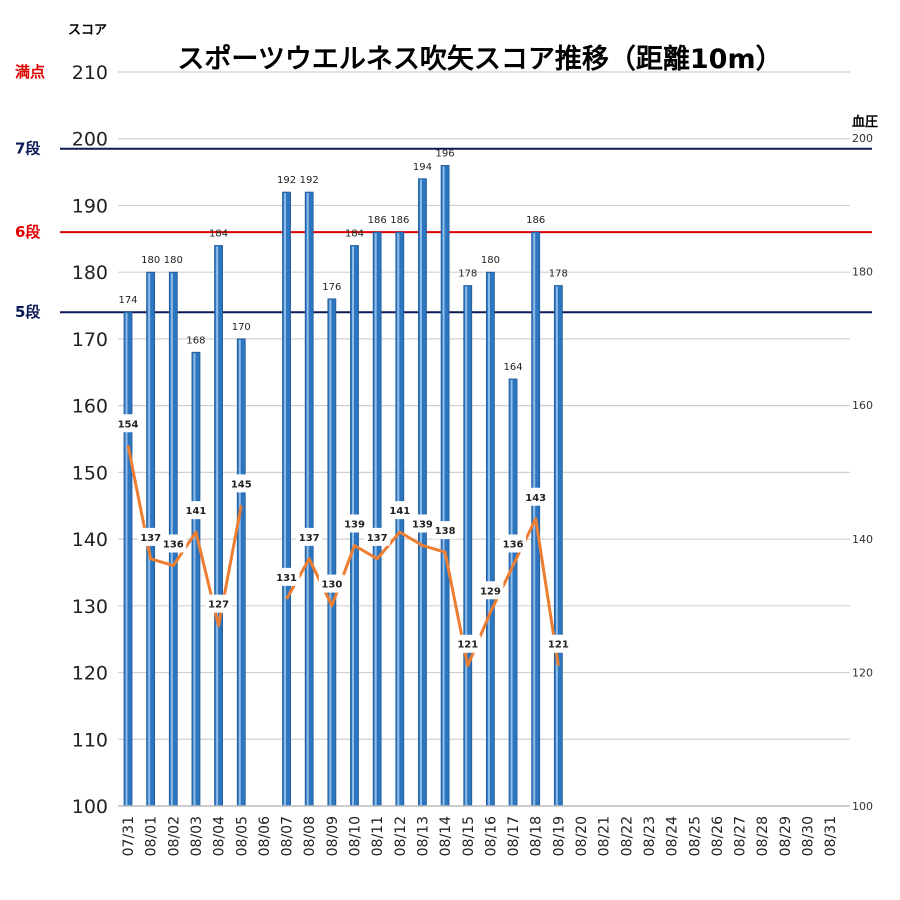 The width and height of the screenshot is (900, 900). Describe the element at coordinates (809, 836) in the screenshot. I see `x-tick-label: 08/30` at that location.